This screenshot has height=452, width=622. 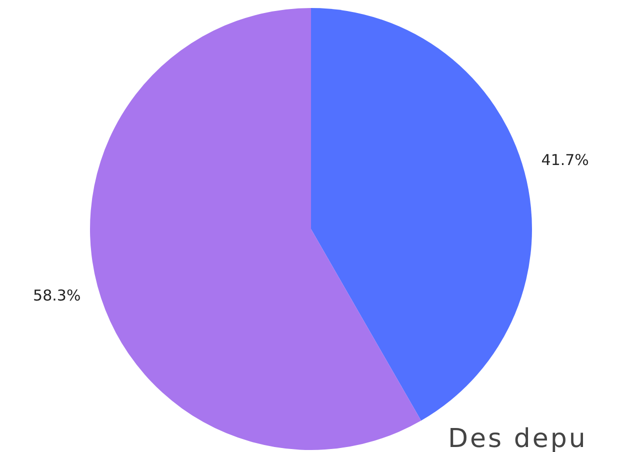 What do you see at coordinates (57, 295) in the screenshot?
I see `data-label: 58.3%` at bounding box center [57, 295].